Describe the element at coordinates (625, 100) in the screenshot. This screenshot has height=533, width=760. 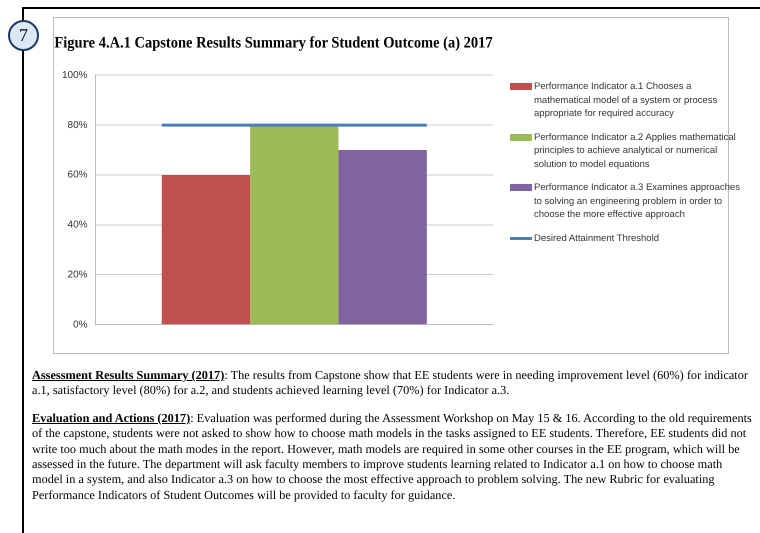
I see `legend-label: Performance Indicator a.1 Chooses a mathematical model of a system or process appropriate for required accuracy` at that location.